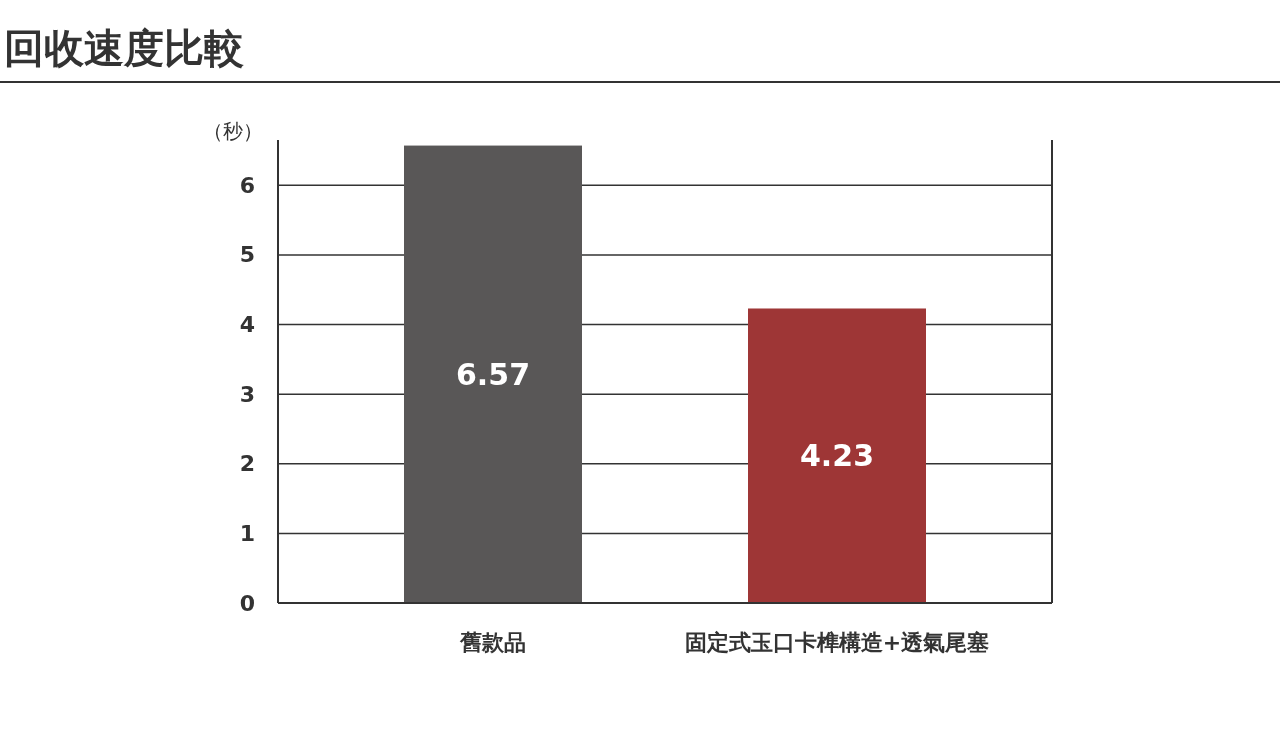 This screenshot has width=1280, height=735. What do you see at coordinates (837, 642) in the screenshot?
I see `x-tick-label: 固定式玉口卡榫構造+透氣尾塞` at bounding box center [837, 642].